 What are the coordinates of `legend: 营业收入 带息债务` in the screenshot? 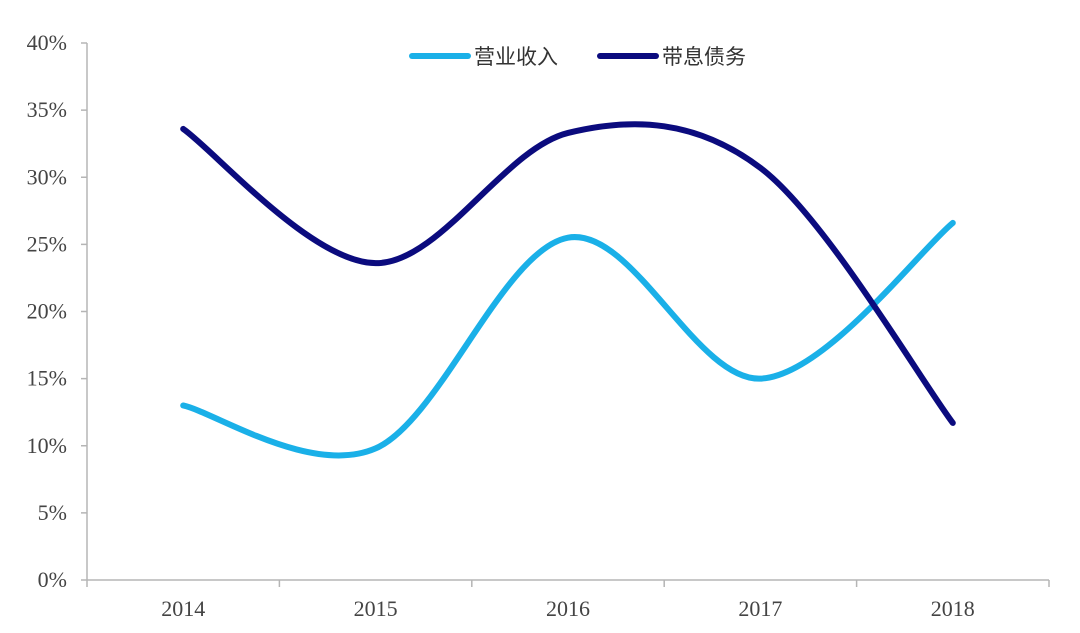 It's located at (577, 57).